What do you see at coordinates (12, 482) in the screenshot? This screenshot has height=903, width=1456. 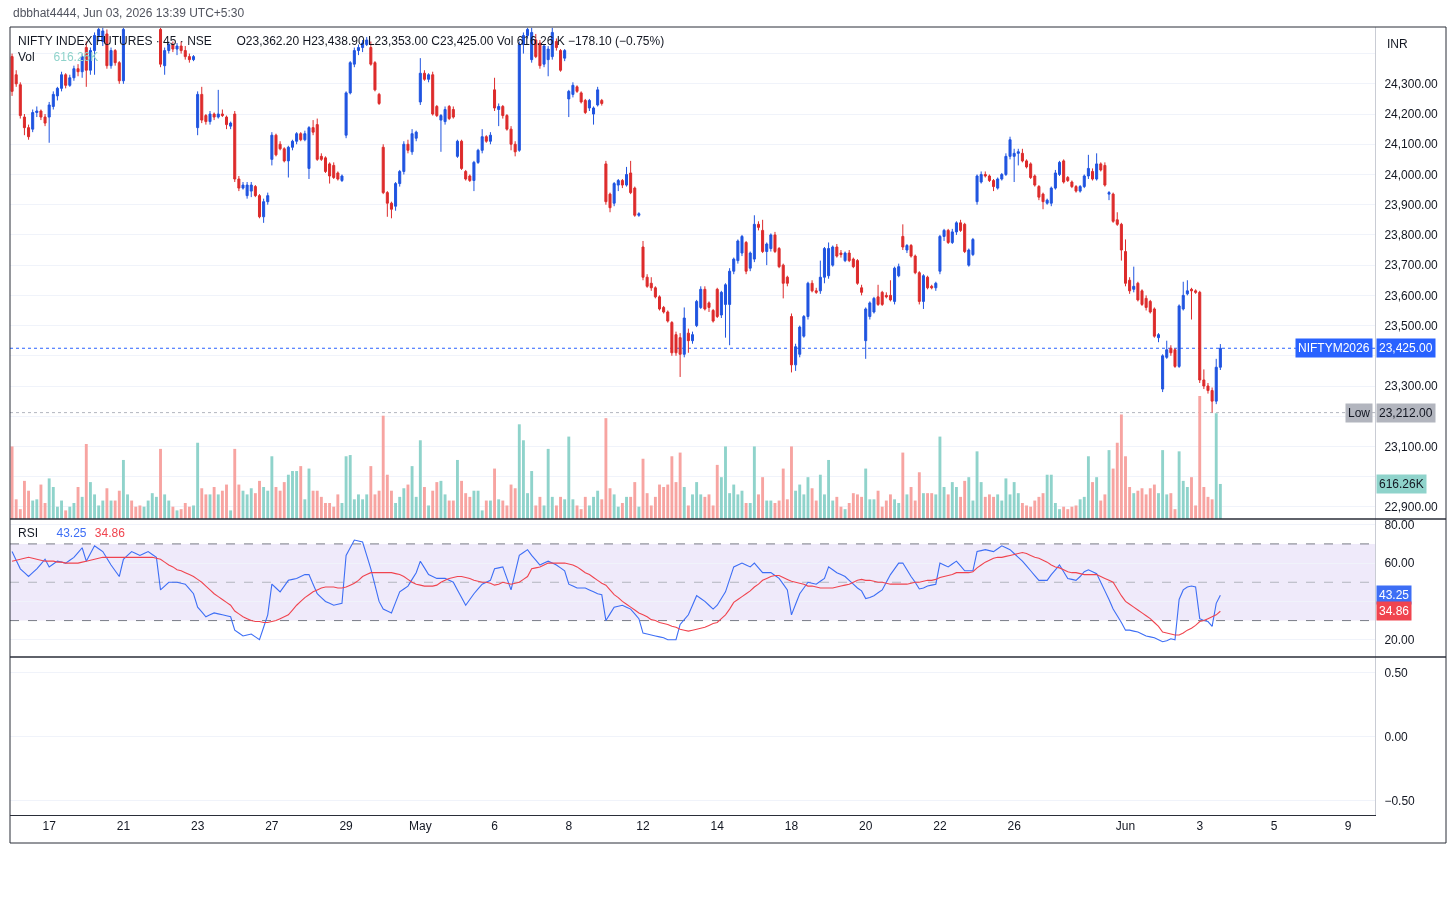 I see `bar` at bounding box center [12, 482].